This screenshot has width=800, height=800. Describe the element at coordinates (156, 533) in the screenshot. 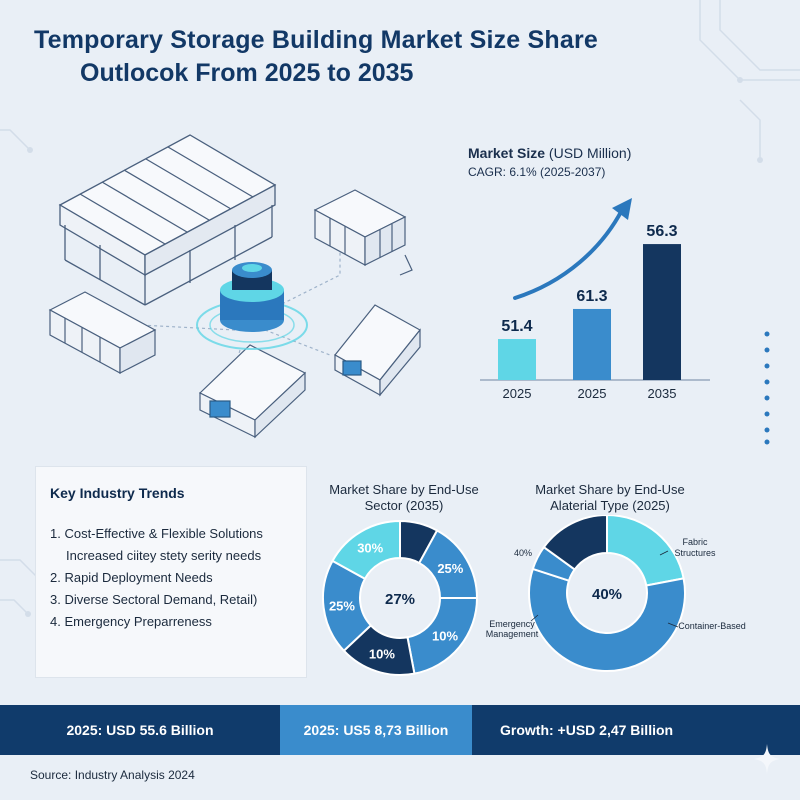

I see `trend-item: 1. Cost-Effective & Flexible Solutions` at that location.